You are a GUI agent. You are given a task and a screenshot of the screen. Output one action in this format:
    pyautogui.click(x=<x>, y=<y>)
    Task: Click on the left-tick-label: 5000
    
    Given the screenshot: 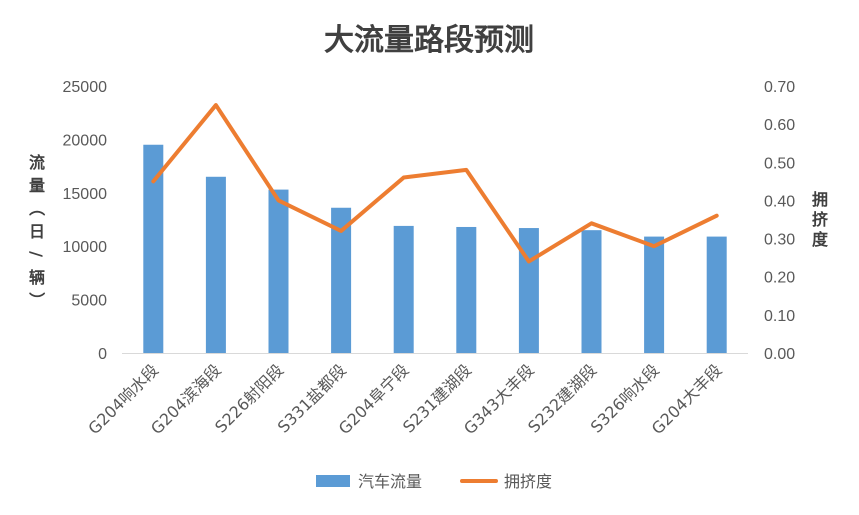 What is the action you would take?
    pyautogui.click(x=89, y=301)
    